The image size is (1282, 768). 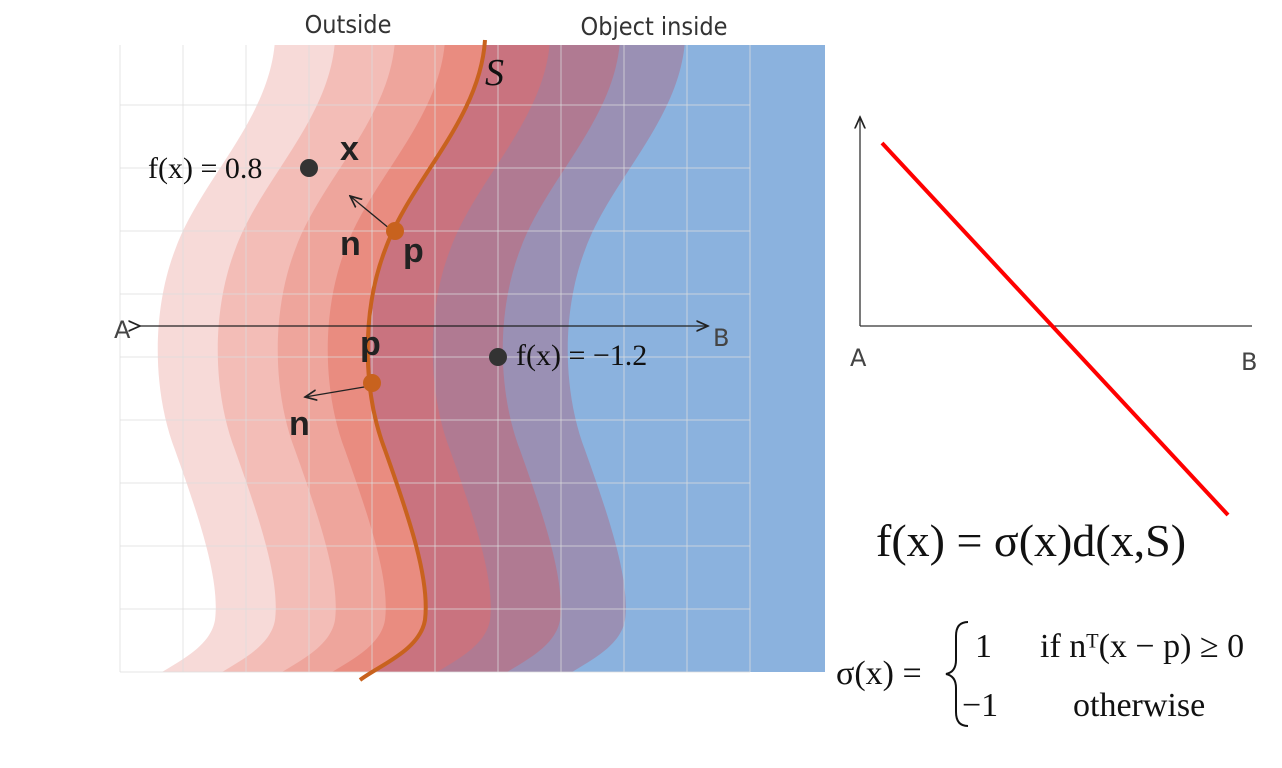 I want to click on sigma-lhs: σ(x) =, so click(x=879, y=673).